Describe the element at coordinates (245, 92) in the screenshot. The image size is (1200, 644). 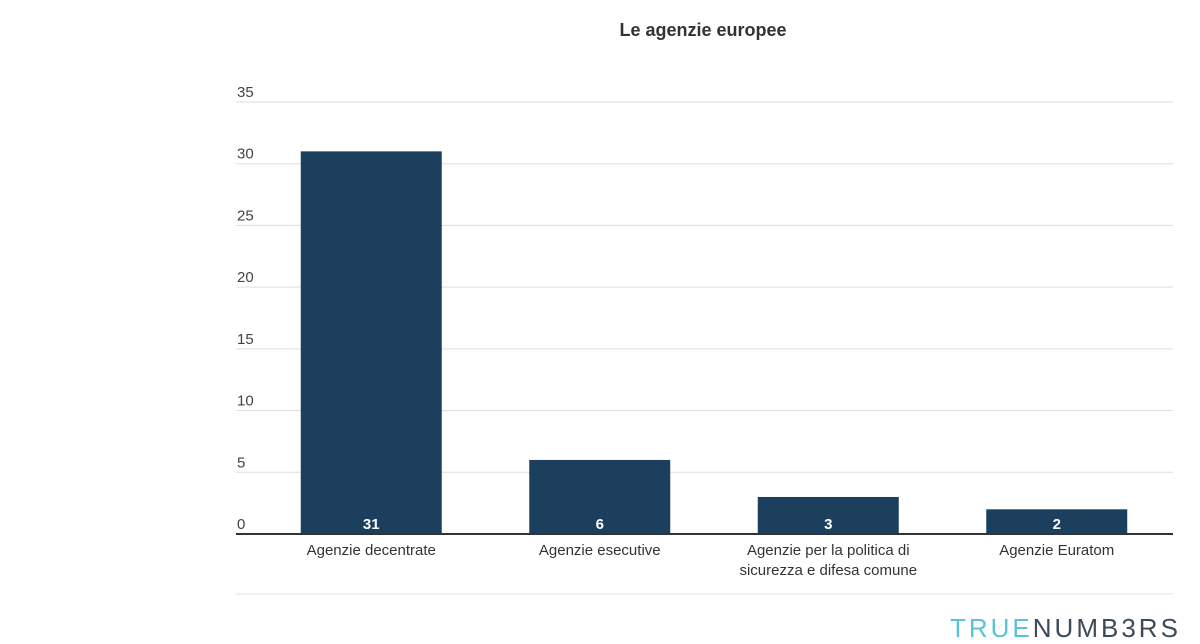
I see `y-tick-label: 35` at that location.